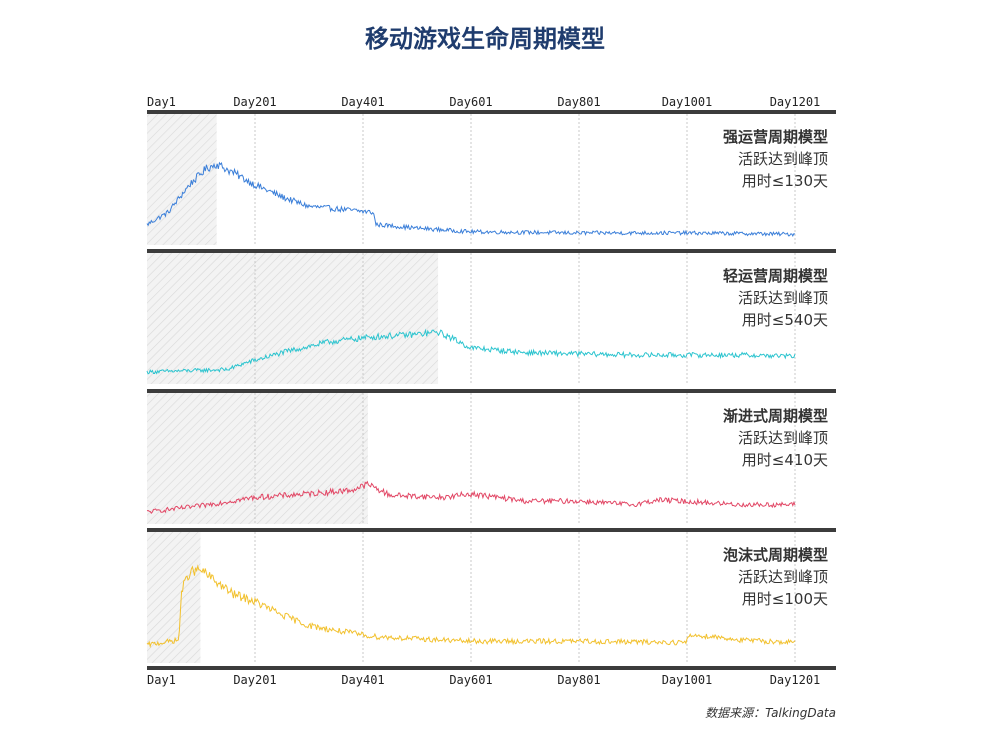 This screenshot has width=1000, height=733. Describe the element at coordinates (785, 181) in the screenshot. I see `panel-subtitle-2: 用时≤130天` at that location.